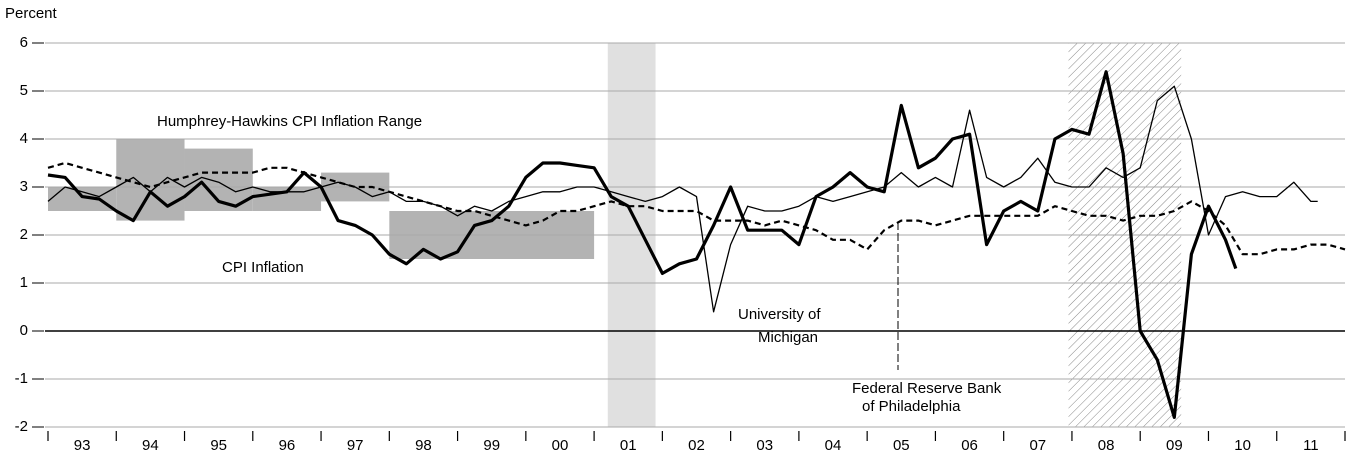 Image resolution: width=1352 pixels, height=457 pixels. What do you see at coordinates (1311, 445) in the screenshot?
I see `x-tick-label: 11` at bounding box center [1311, 445].